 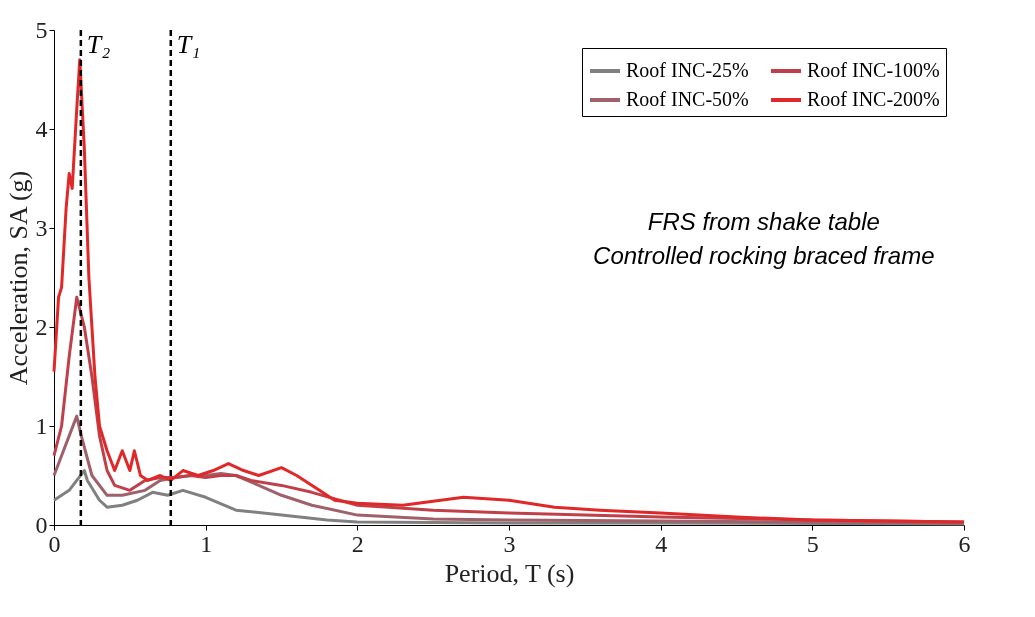 I want to click on y-tick-label: 3, so click(x=41, y=227).